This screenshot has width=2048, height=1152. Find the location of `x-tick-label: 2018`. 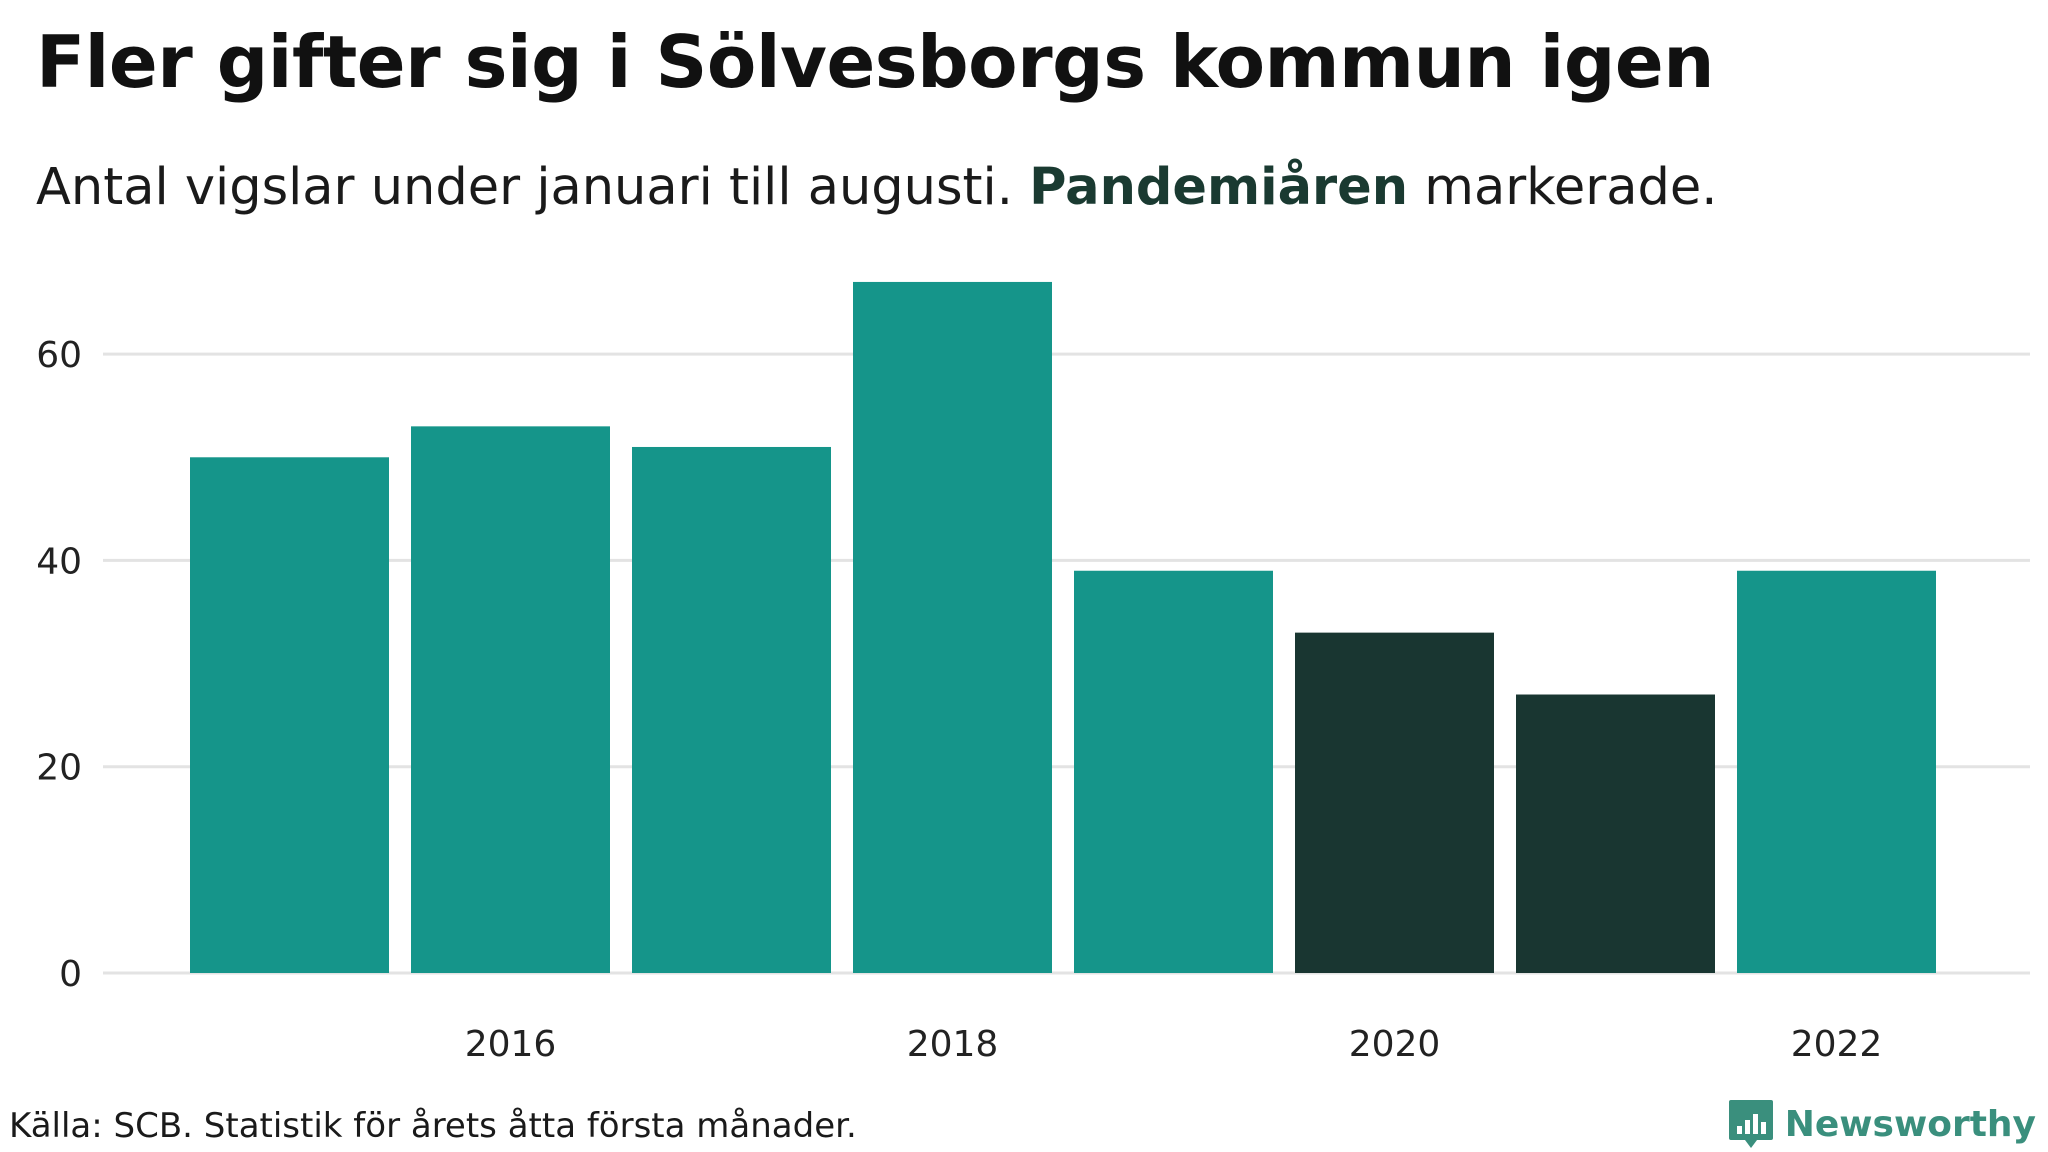

x-tick-label: 2018 is located at coordinates (953, 1044).